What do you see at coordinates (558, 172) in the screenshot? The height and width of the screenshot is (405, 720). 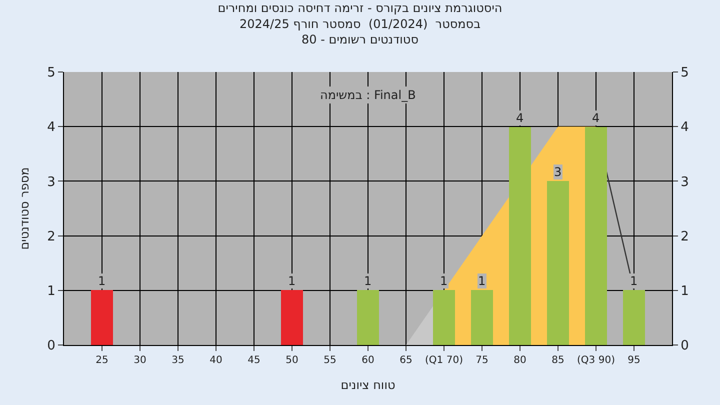 I see `data-label: 3` at bounding box center [558, 172].